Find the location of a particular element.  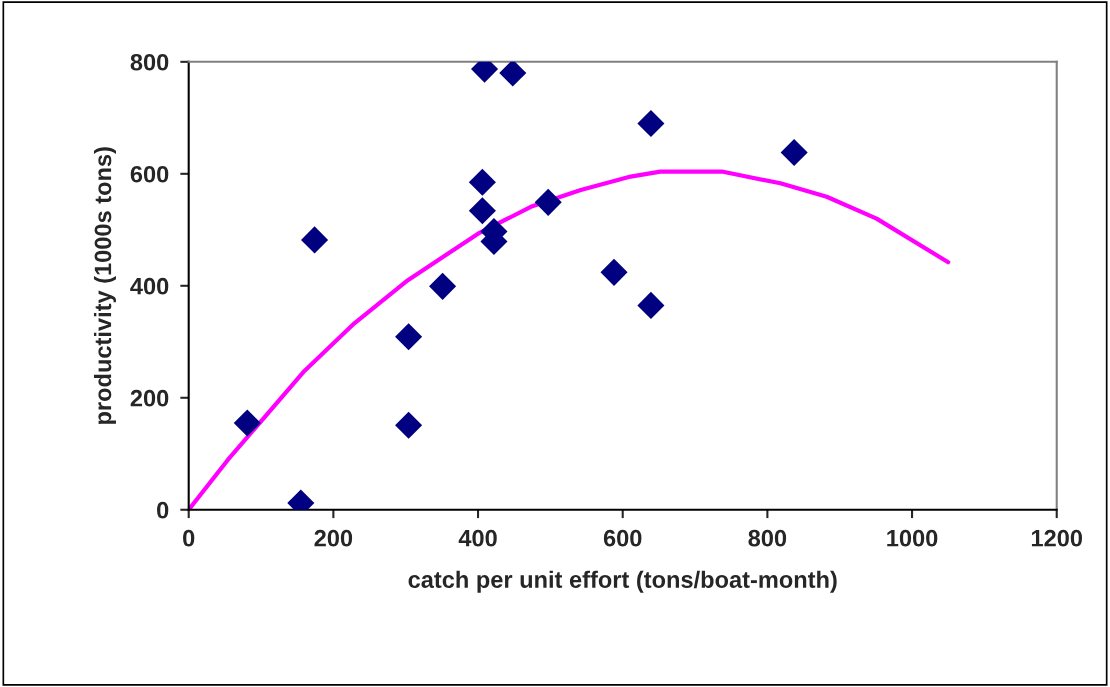

x-tick-label: 800 is located at coordinates (767, 538).